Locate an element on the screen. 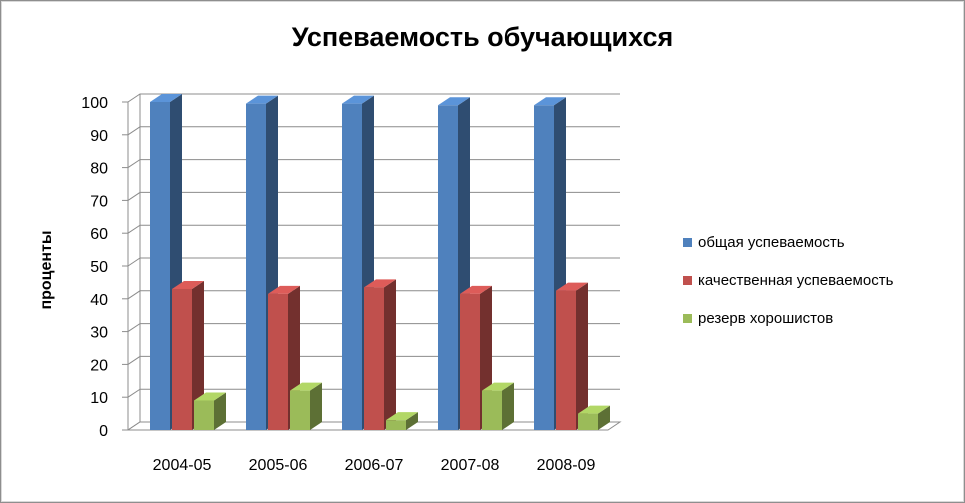 This screenshot has height=503, width=965. x-tick-label: 2005-06 is located at coordinates (278, 465).